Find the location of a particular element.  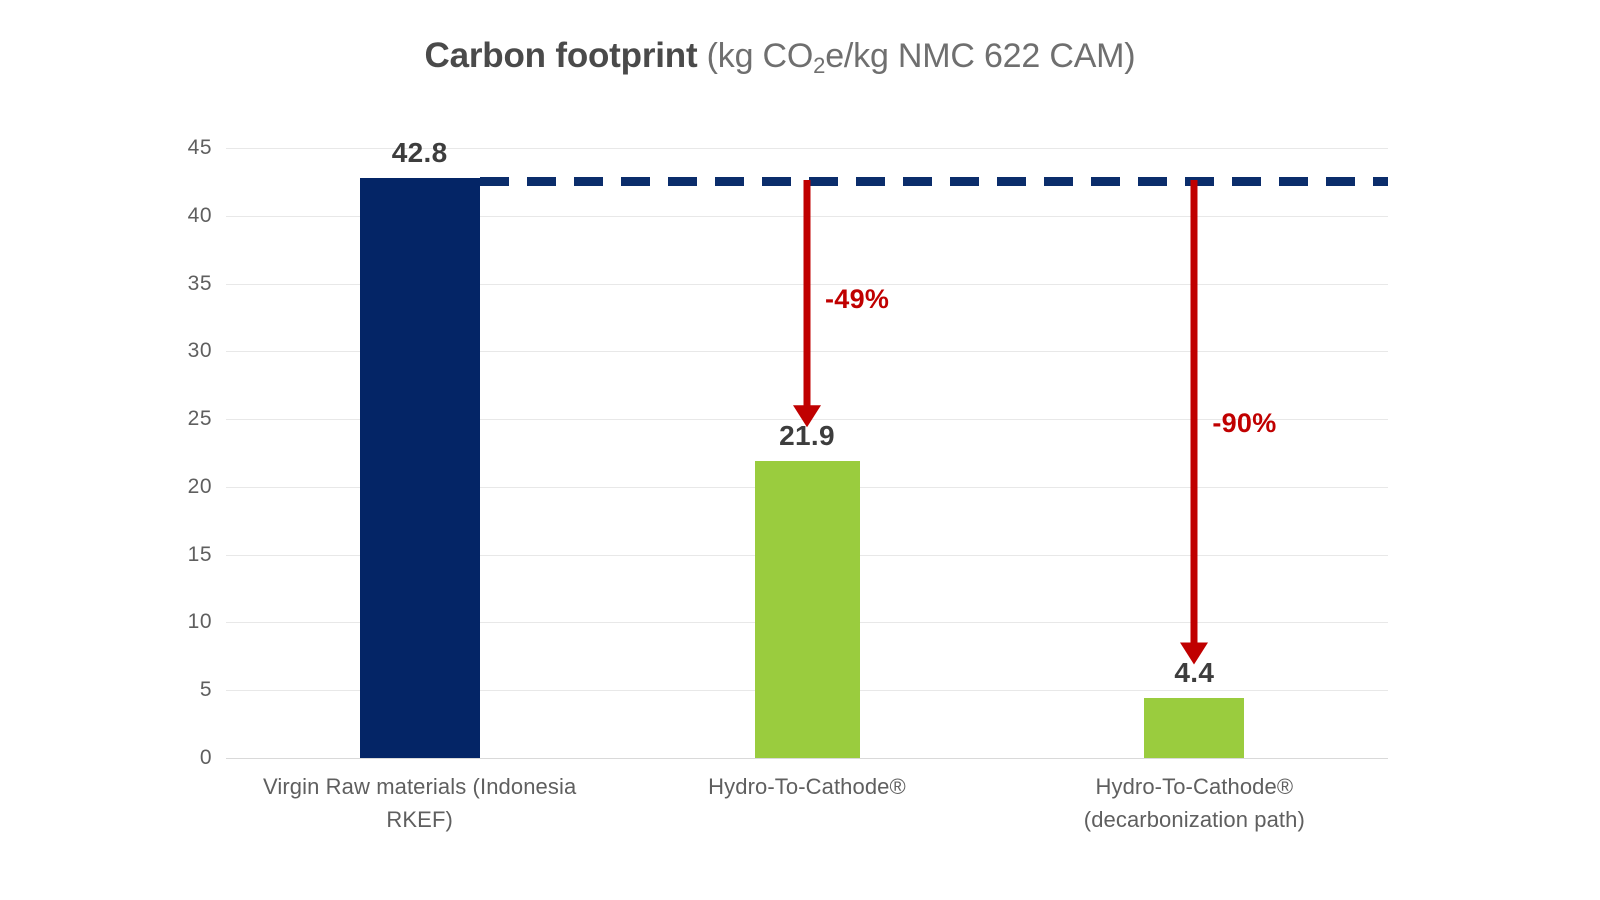

y-axis-tick-label: 40 is located at coordinates (199, 215).